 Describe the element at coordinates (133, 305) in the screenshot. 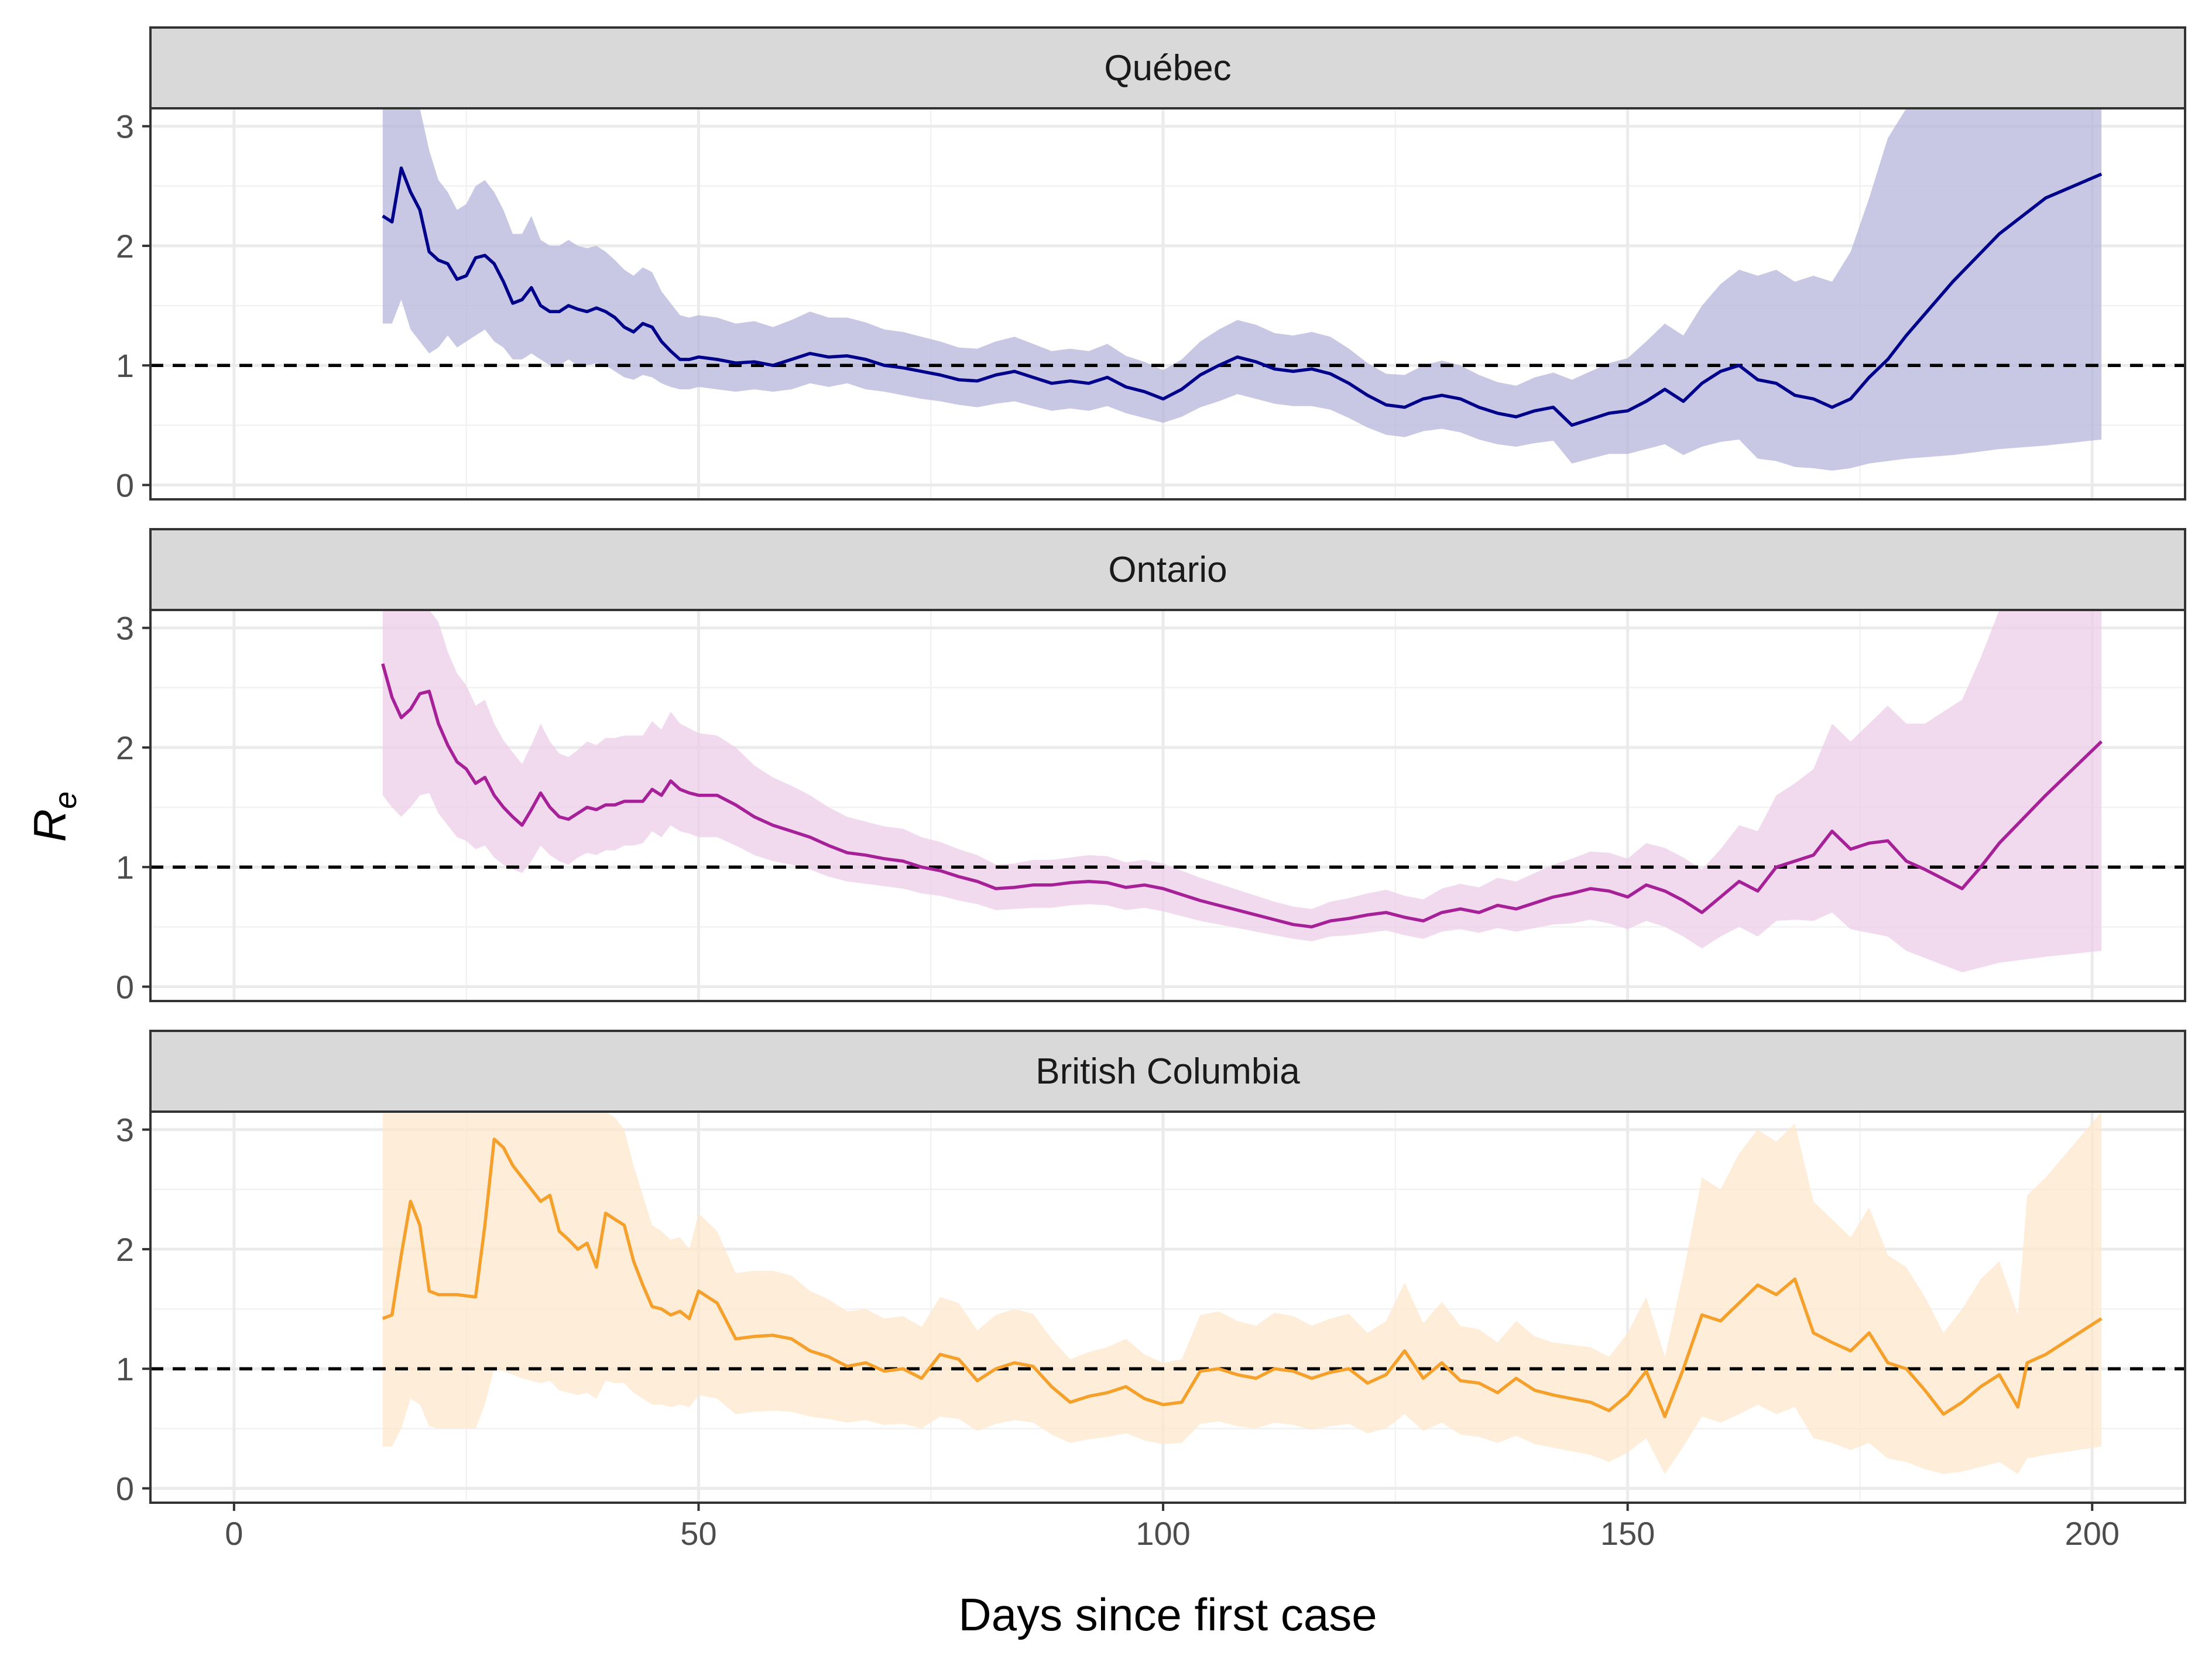

I see `y-axis-0: 0 1 2 3` at that location.